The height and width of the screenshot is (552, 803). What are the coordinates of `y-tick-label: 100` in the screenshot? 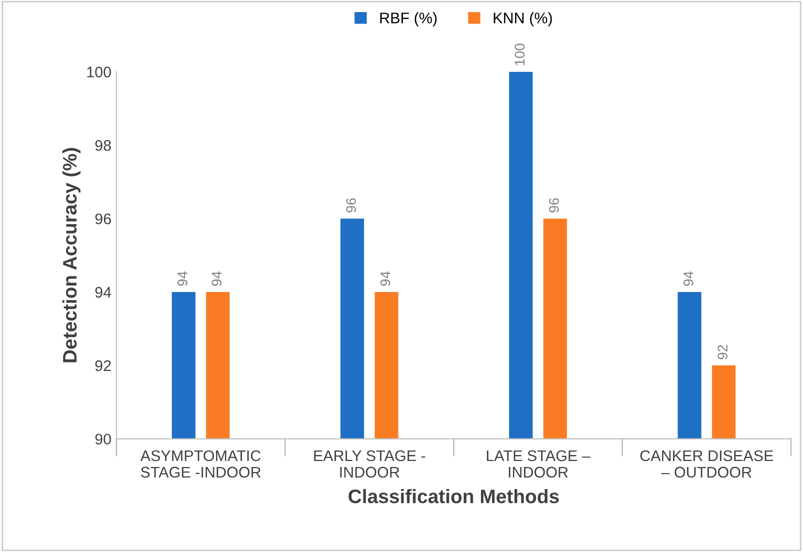 It's located at (99, 72).